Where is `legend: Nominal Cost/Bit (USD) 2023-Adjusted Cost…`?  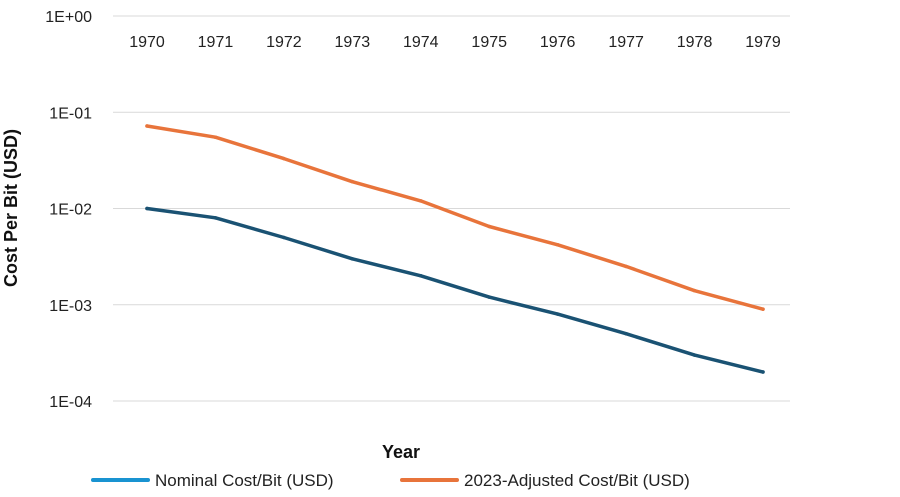
legend: Nominal Cost/Bit (USD) 2023-Adjusted Cost… is located at coordinates (390, 480).